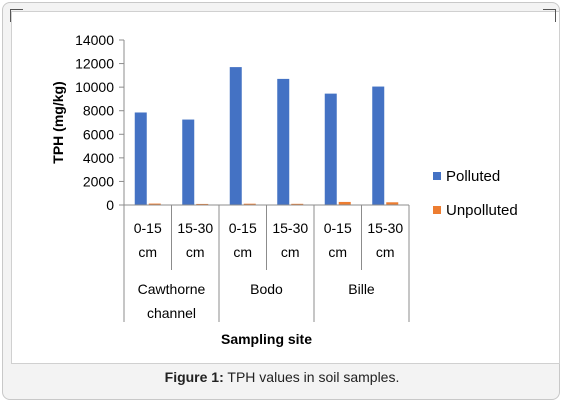  Describe the element at coordinates (94, 64) in the screenshot. I see `y-tick-label: 12000` at that location.